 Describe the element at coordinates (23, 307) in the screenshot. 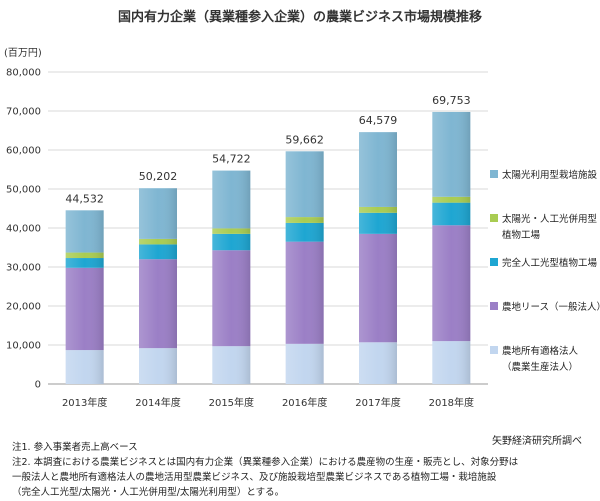

I see `y-tick-label: 20,000` at that location.